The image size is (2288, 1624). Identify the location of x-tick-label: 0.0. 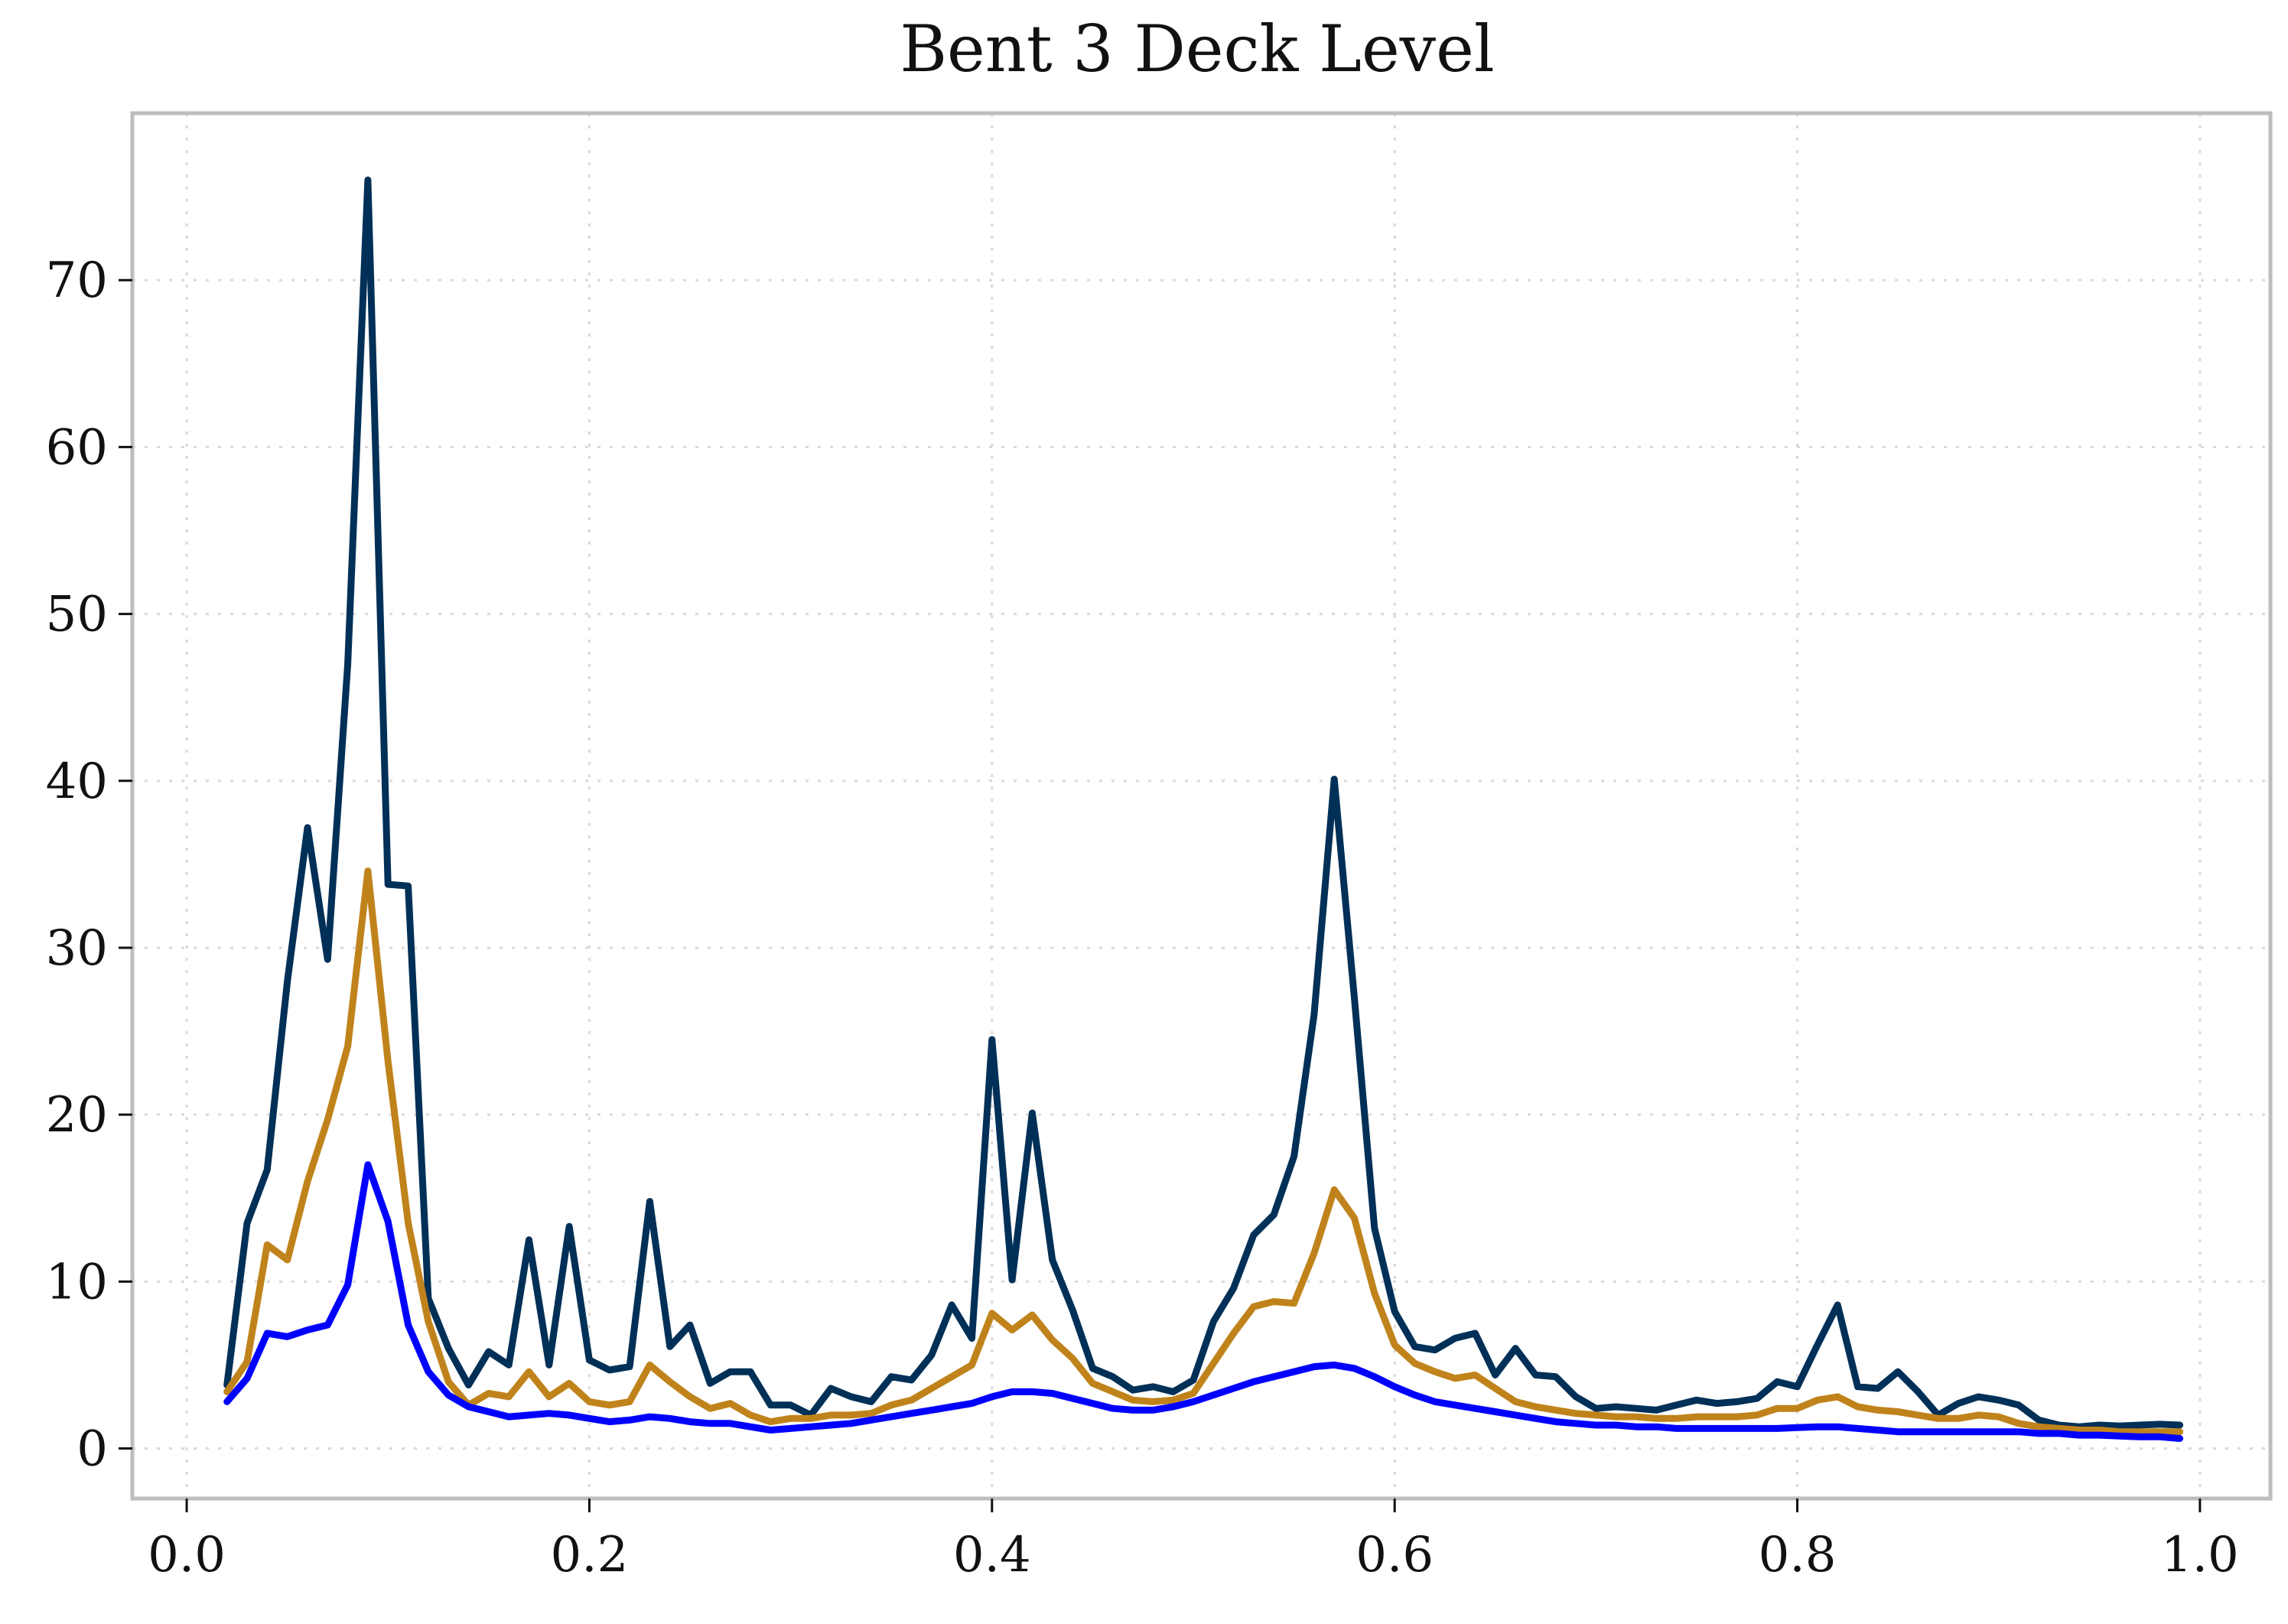
(187, 1555).